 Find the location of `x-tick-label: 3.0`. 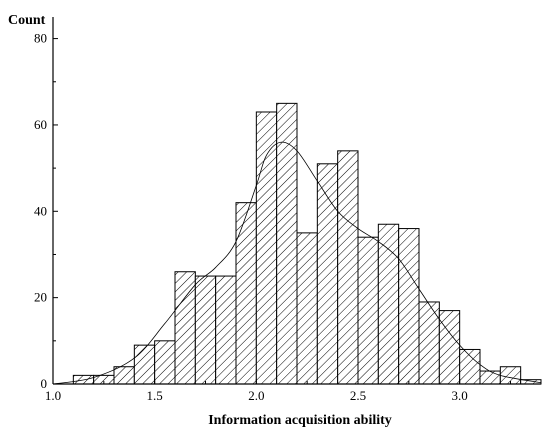

x-tick-label: 3.0 is located at coordinates (460, 395).